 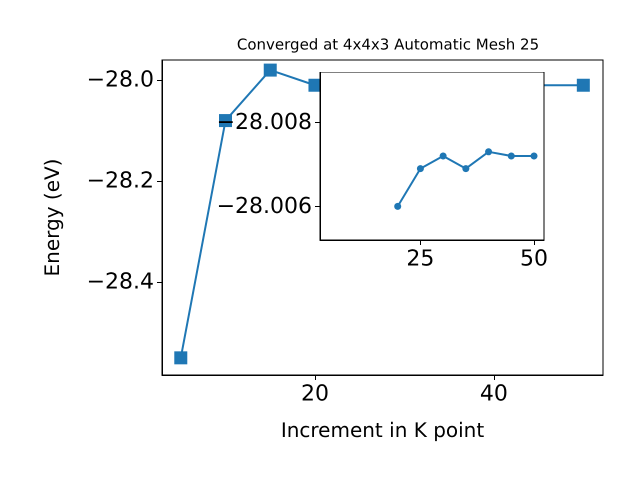 What do you see at coordinates (120, 181) in the screenshot?
I see `y-tick-label: −28.2` at bounding box center [120, 181].